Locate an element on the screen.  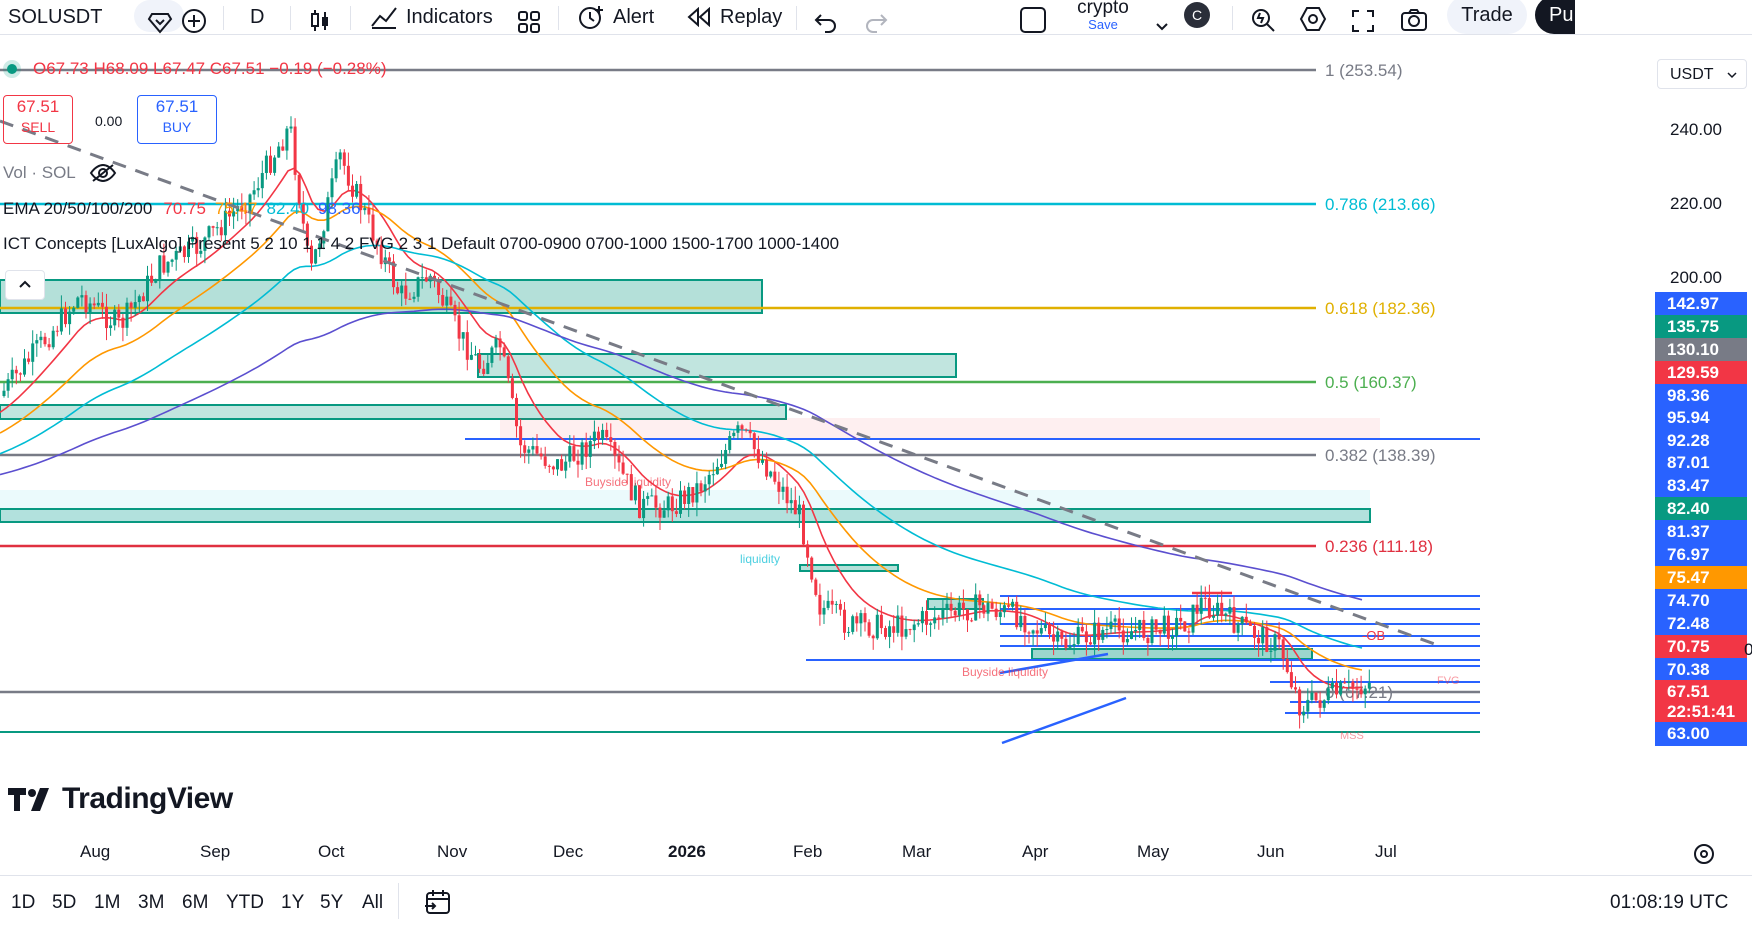
range-button-ytd: YTD is located at coordinates (245, 902).